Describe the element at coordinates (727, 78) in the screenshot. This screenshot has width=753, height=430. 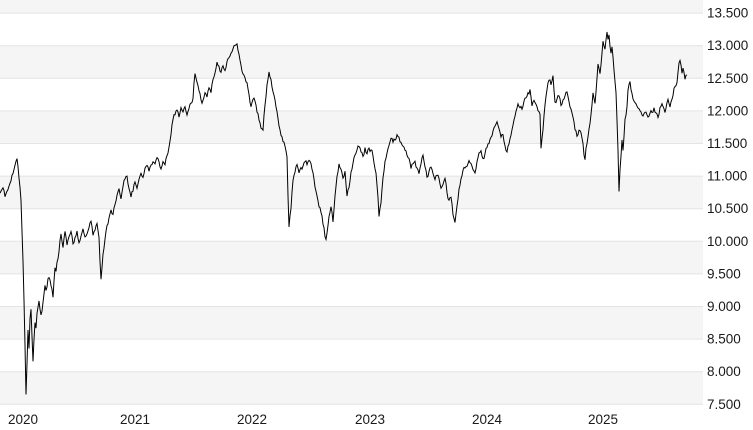
I see `y-axis-tick-label: 12.500` at that location.